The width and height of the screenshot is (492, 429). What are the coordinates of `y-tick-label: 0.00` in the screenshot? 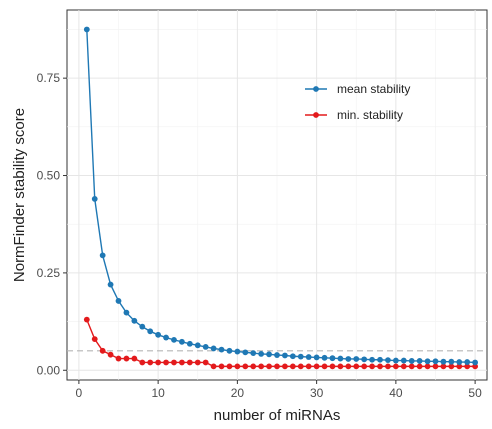 It's located at (49, 370).